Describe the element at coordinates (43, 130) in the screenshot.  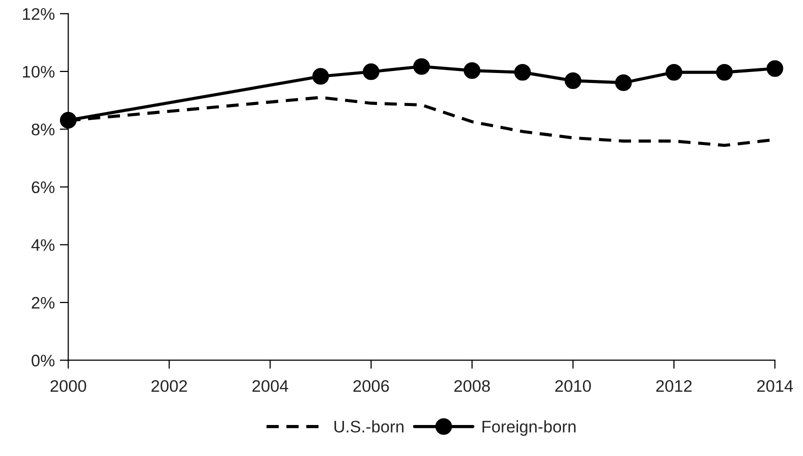
I see `y-tick-label: 8%` at that location.